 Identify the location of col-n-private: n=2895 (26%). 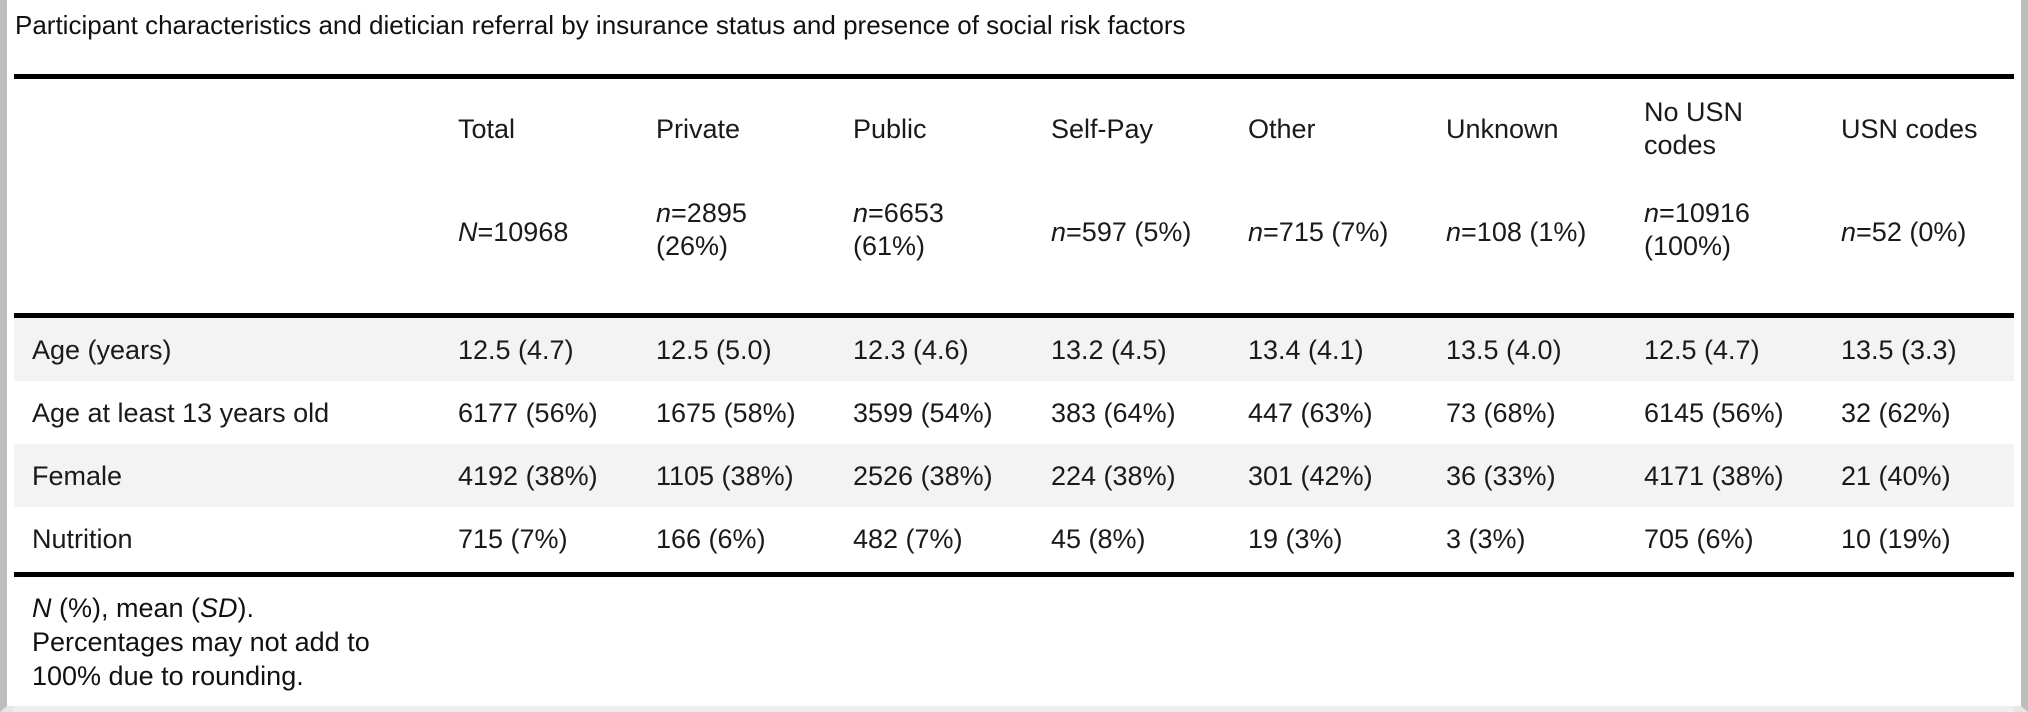
(701, 229).